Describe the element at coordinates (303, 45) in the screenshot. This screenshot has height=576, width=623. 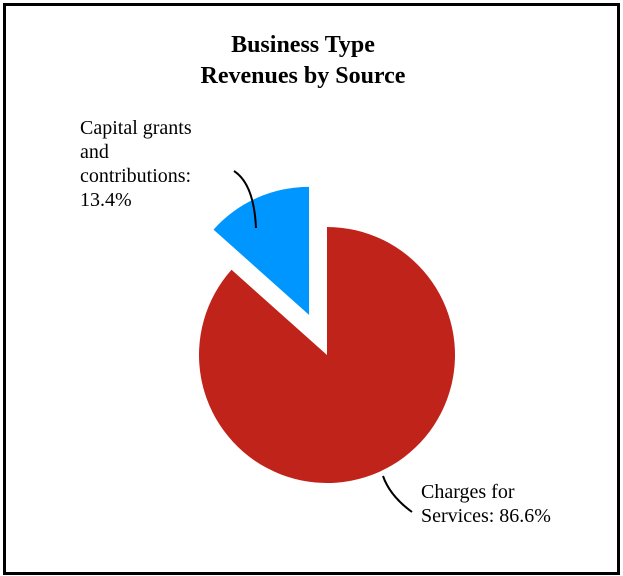
I see `chart-title-line-1: Business Type` at that location.